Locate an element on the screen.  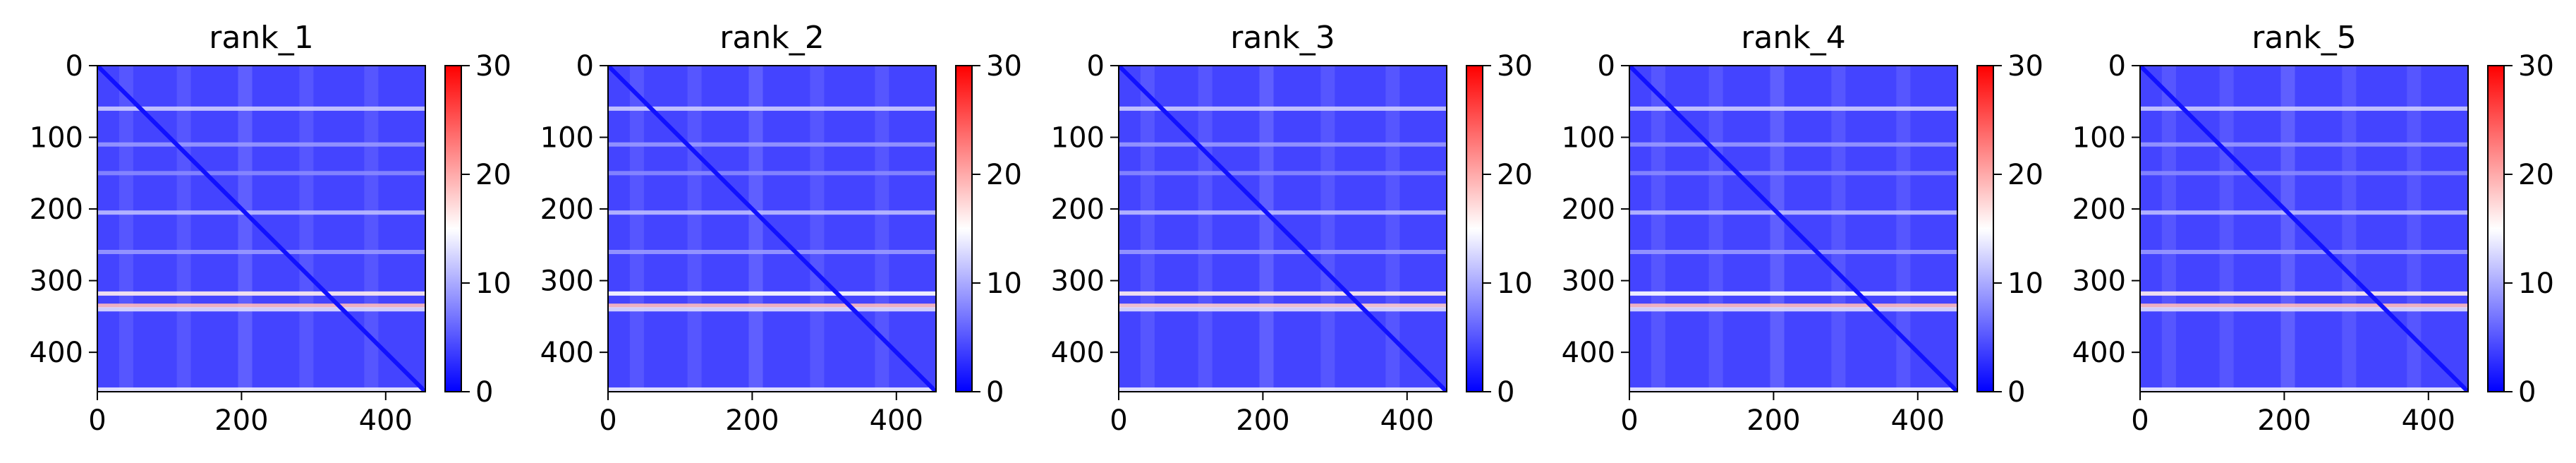
panel-title: rank_5 is located at coordinates (2304, 38).